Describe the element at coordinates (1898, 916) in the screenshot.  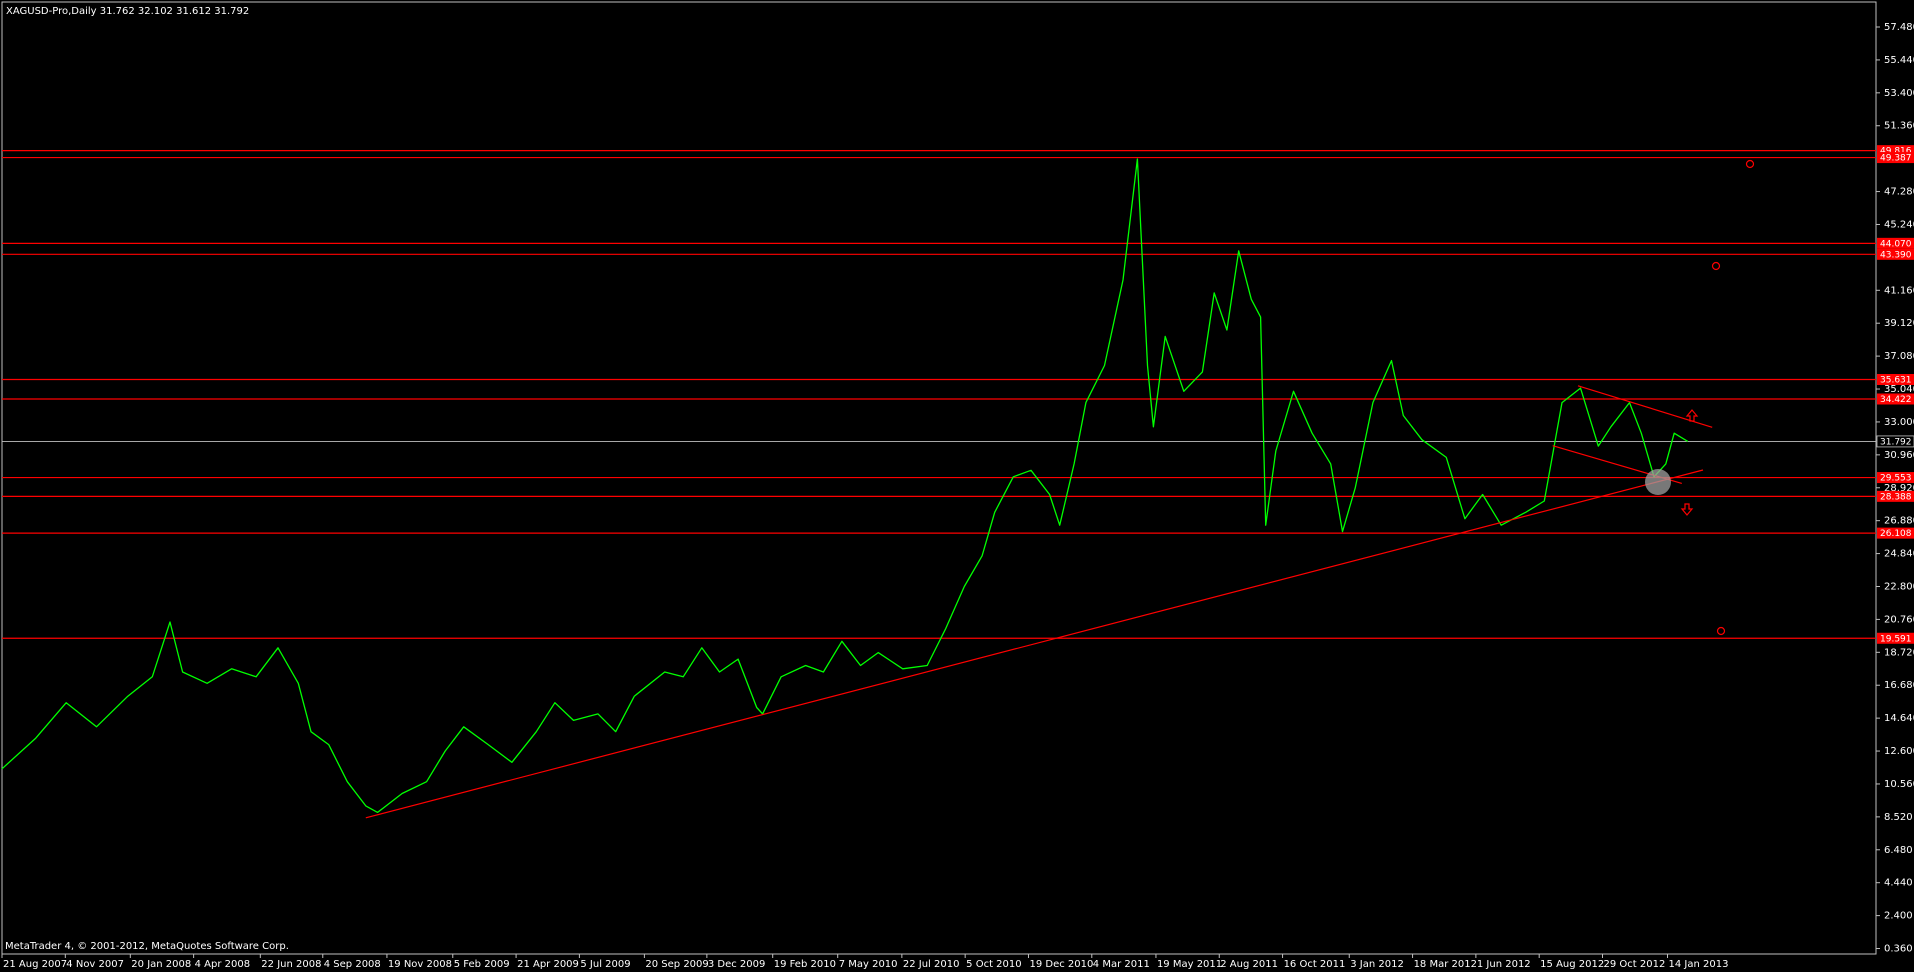
I see `y-tick-label: 2.400` at that location.